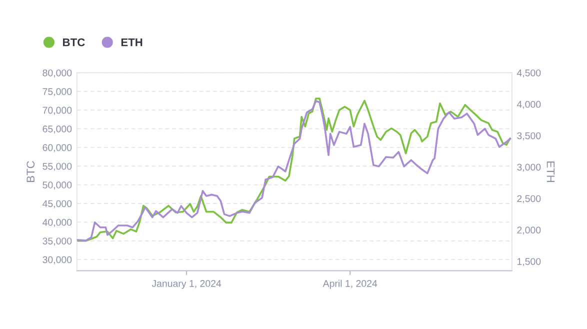  What do you see at coordinates (529, 262) in the screenshot?
I see `y2-tick-label: 1,500` at bounding box center [529, 262].